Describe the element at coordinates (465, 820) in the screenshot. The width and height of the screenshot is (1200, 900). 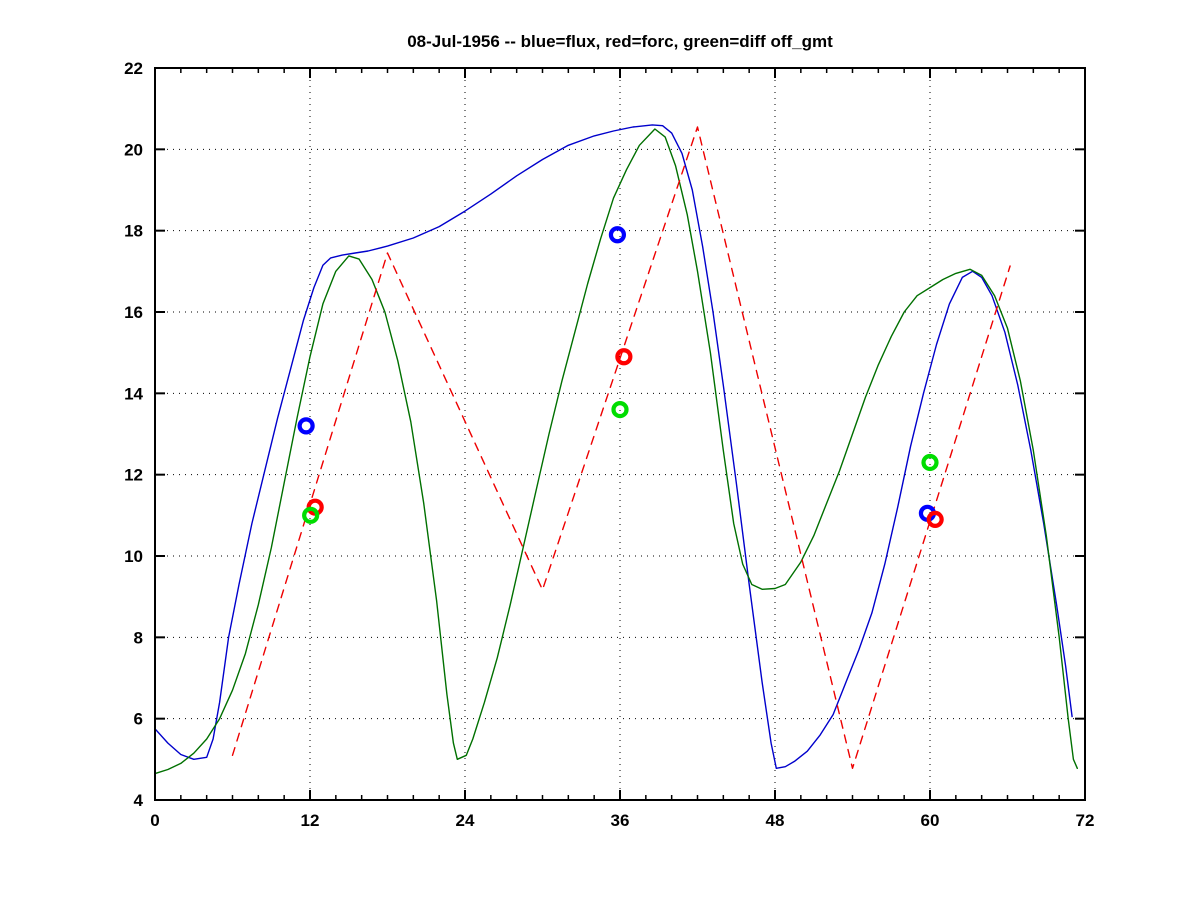
I see `x-tick-label: 24` at that location.